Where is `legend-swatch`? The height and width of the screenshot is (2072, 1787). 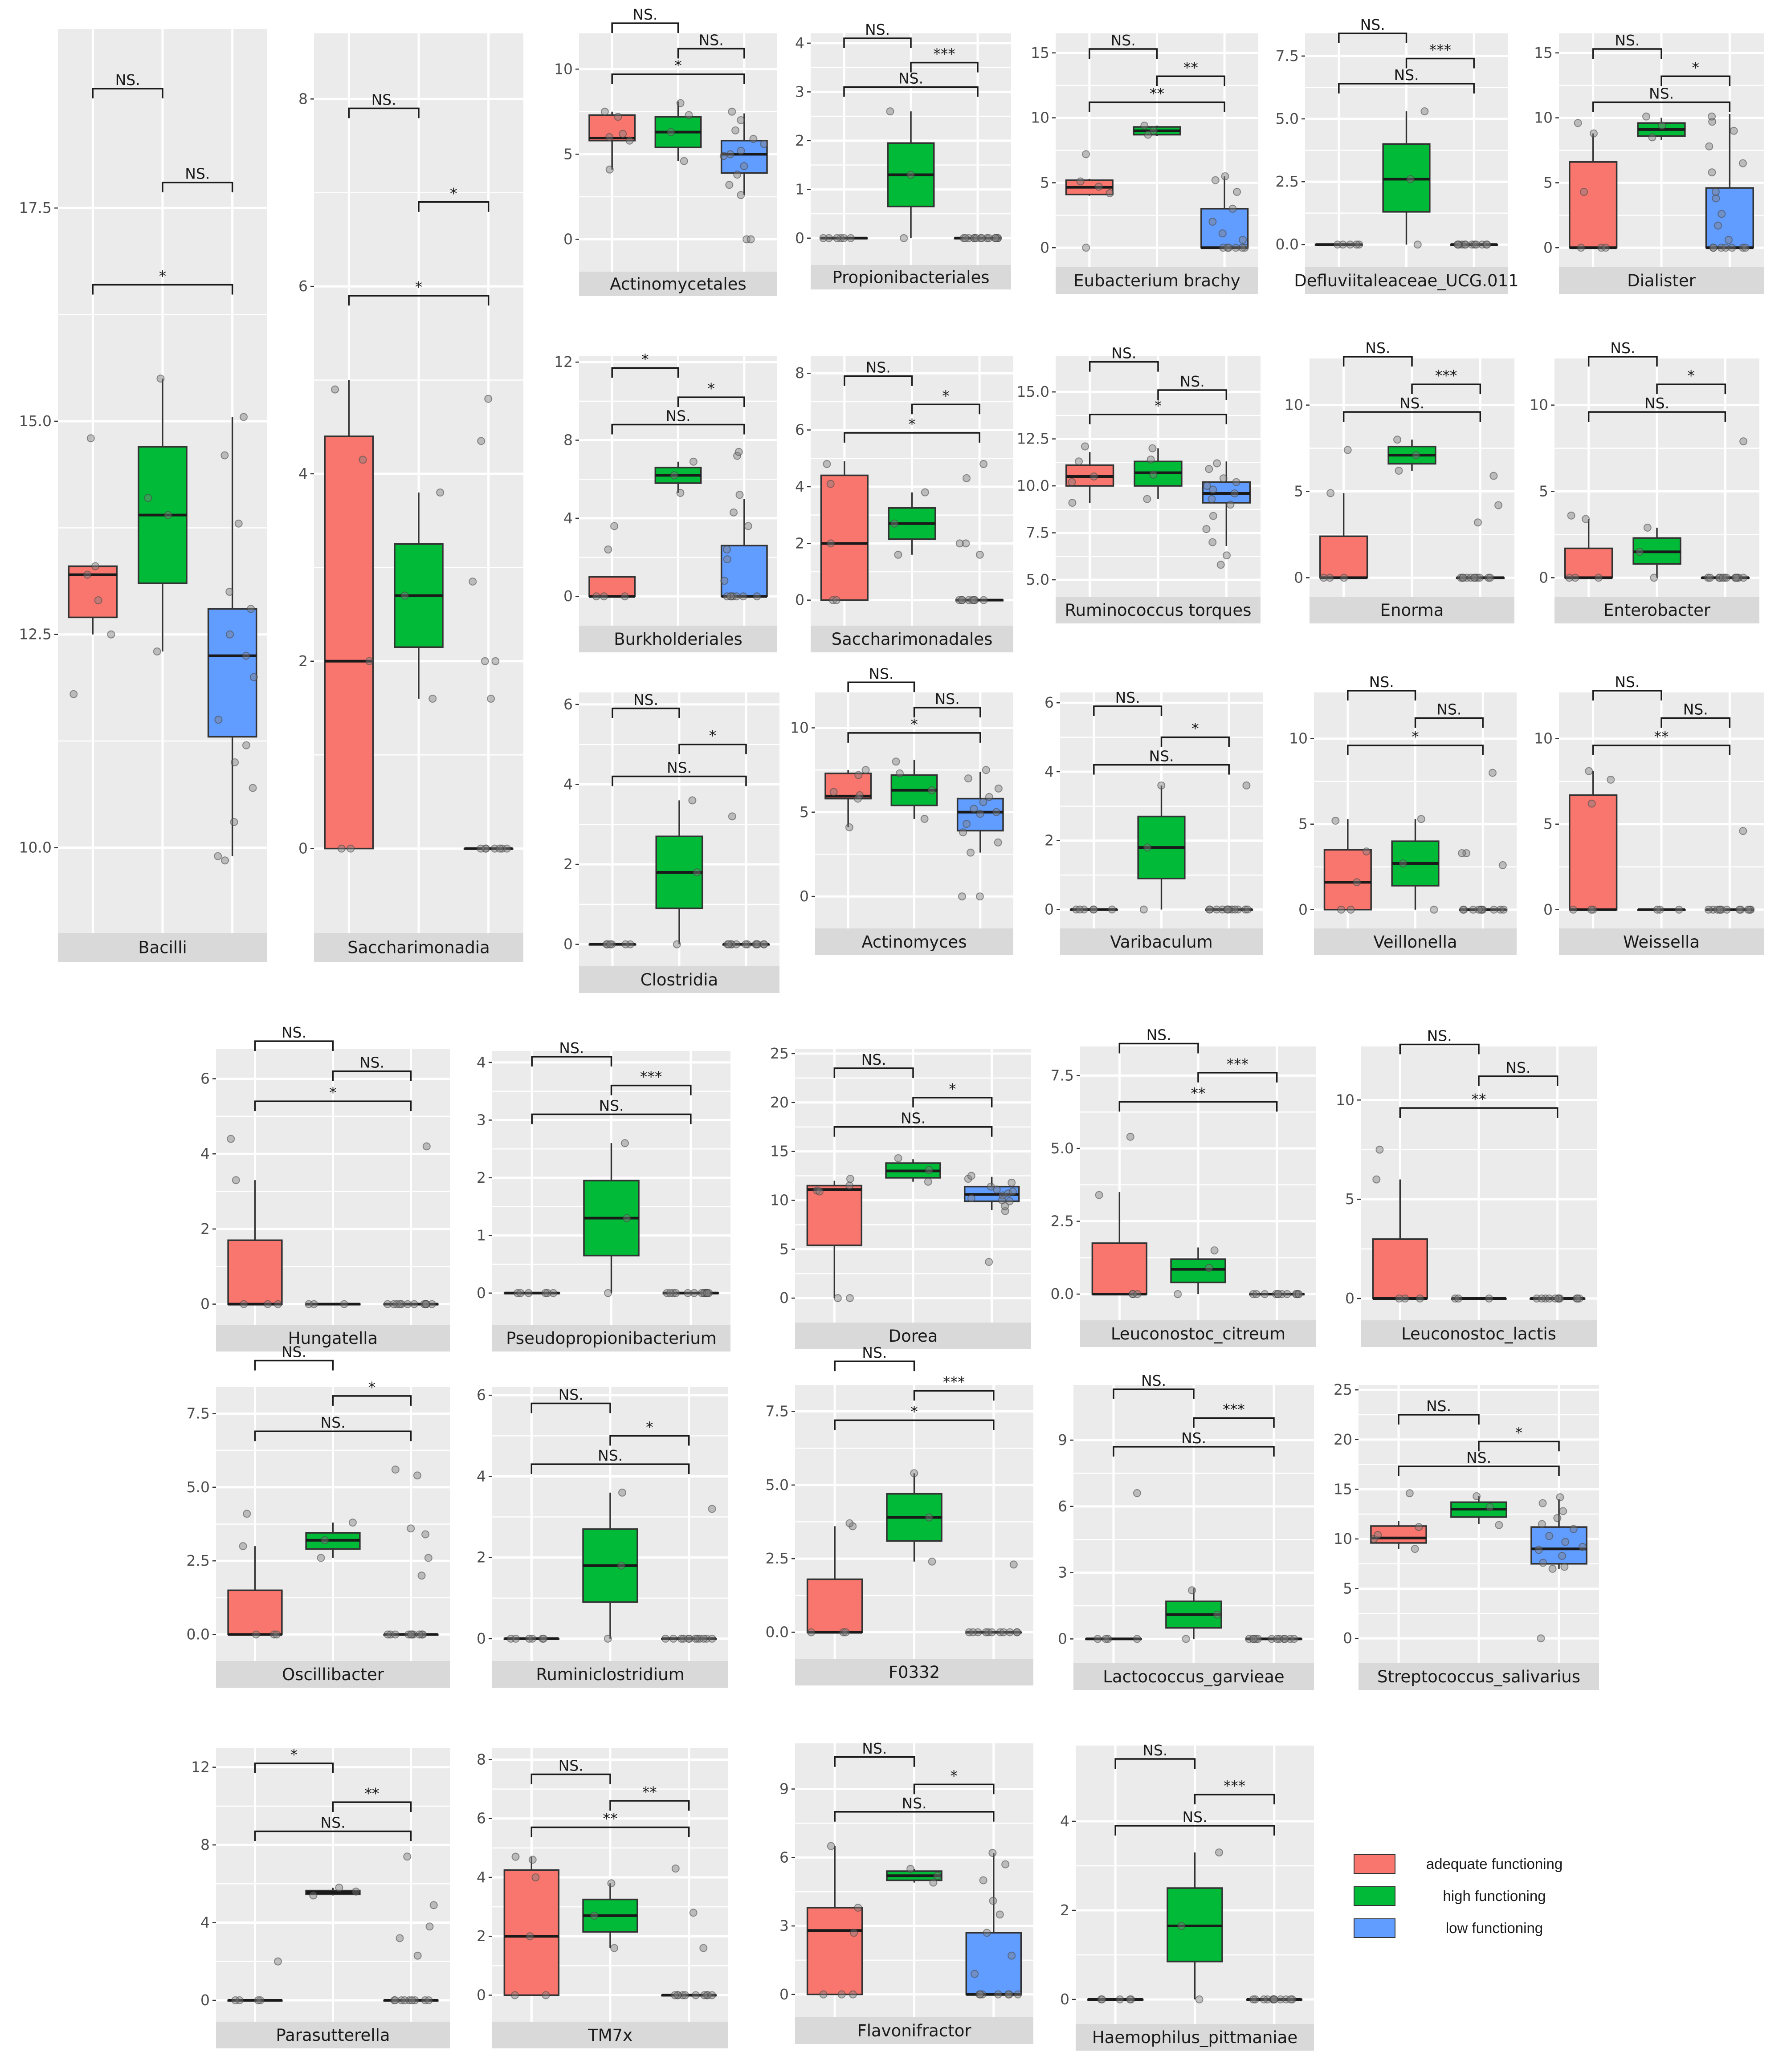
legend-swatch is located at coordinates (1374, 1864).